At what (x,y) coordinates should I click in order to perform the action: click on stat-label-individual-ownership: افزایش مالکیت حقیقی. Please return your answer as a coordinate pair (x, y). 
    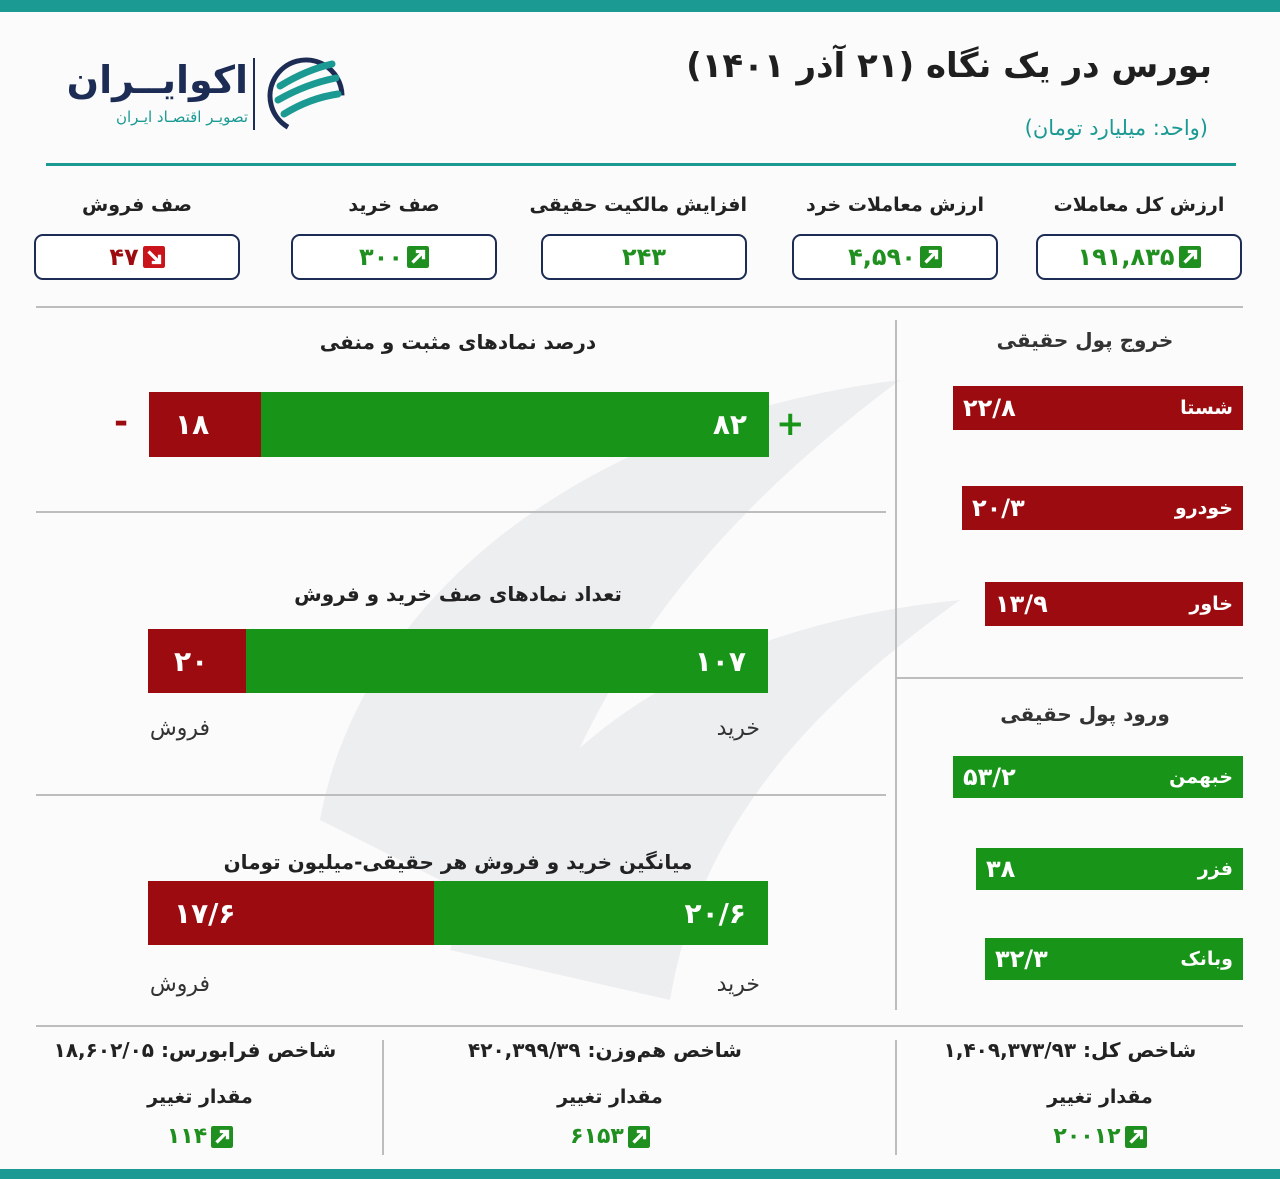
    Looking at the image, I should click on (638, 205).